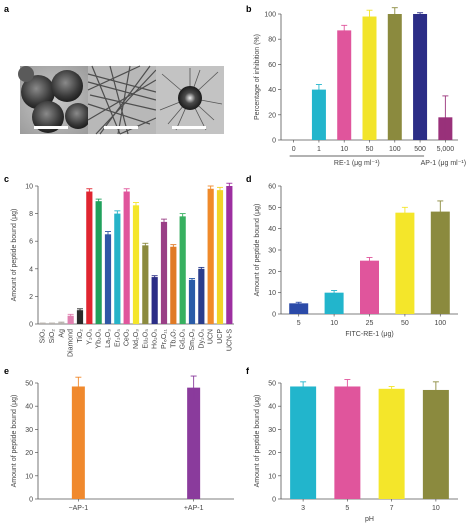 The image size is (474, 532). I want to click on x-tick-label: 1, so click(319, 149).